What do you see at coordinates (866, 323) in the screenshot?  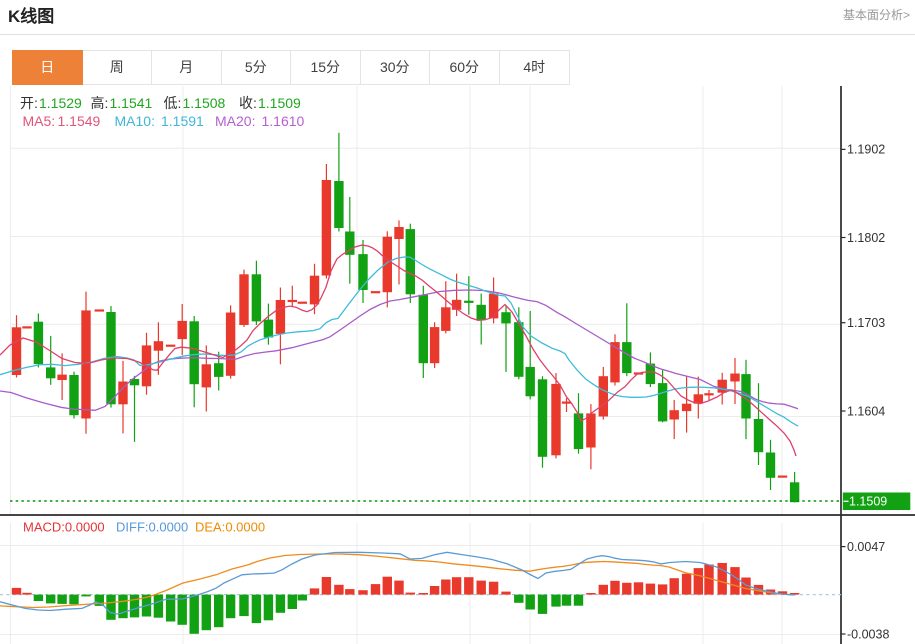 I see `svg-text: 1.1703` at bounding box center [866, 323].